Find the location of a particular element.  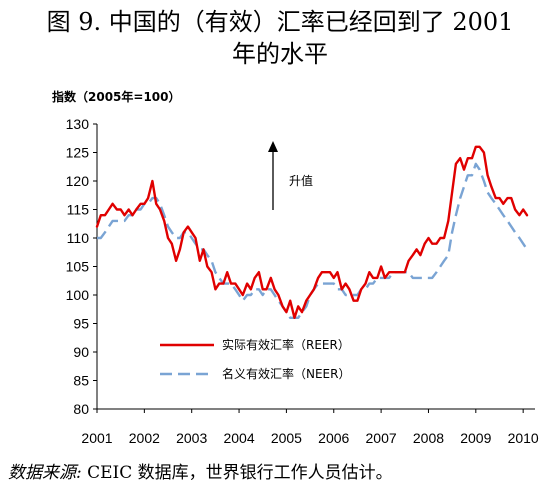

appreciation-arrowhead is located at coordinates (273, 146).